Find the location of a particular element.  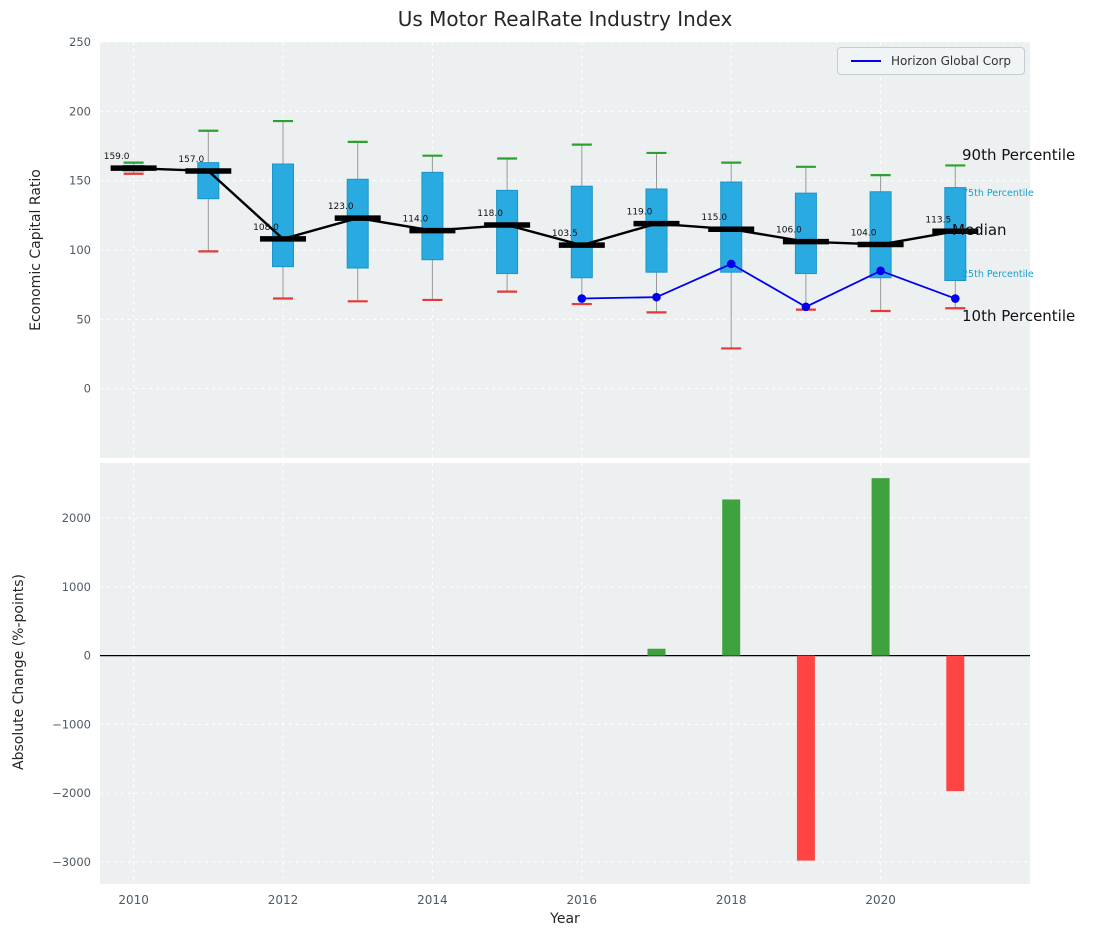

horizon-point-2018 is located at coordinates (731, 264).